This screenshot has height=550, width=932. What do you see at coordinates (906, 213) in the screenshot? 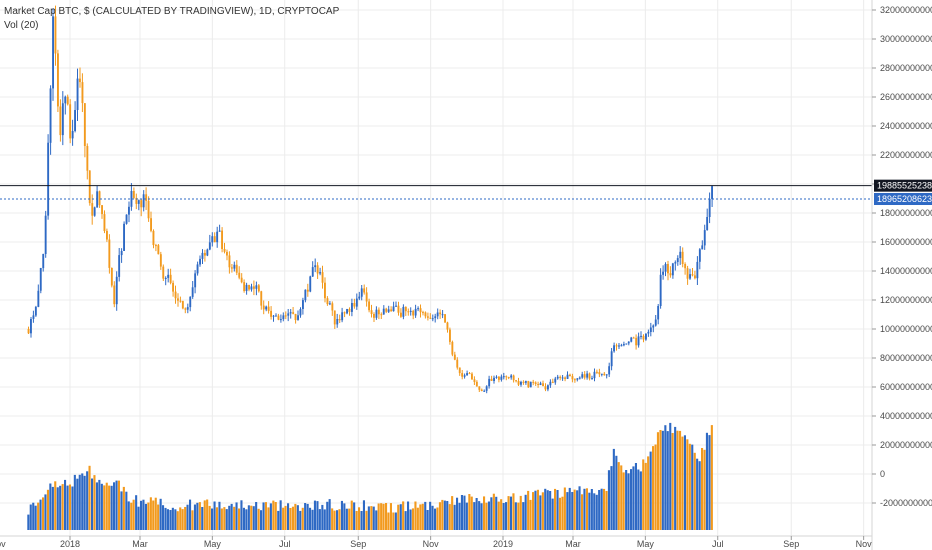
I see `y-tick-label: 180000000000` at bounding box center [906, 213].